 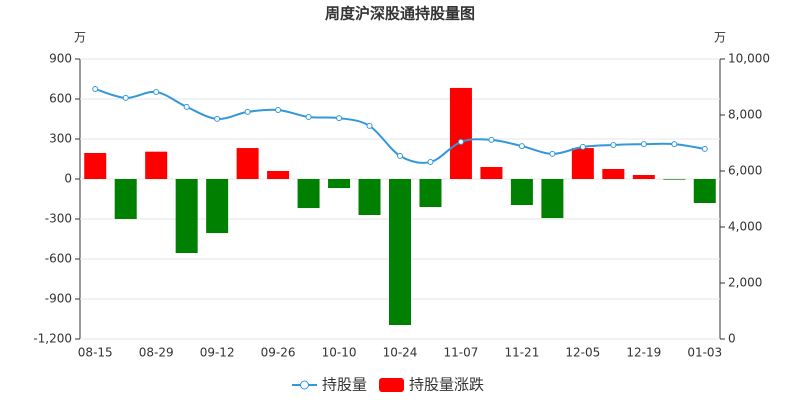 I want to click on y-tick-label: 600, so click(x=60, y=99).